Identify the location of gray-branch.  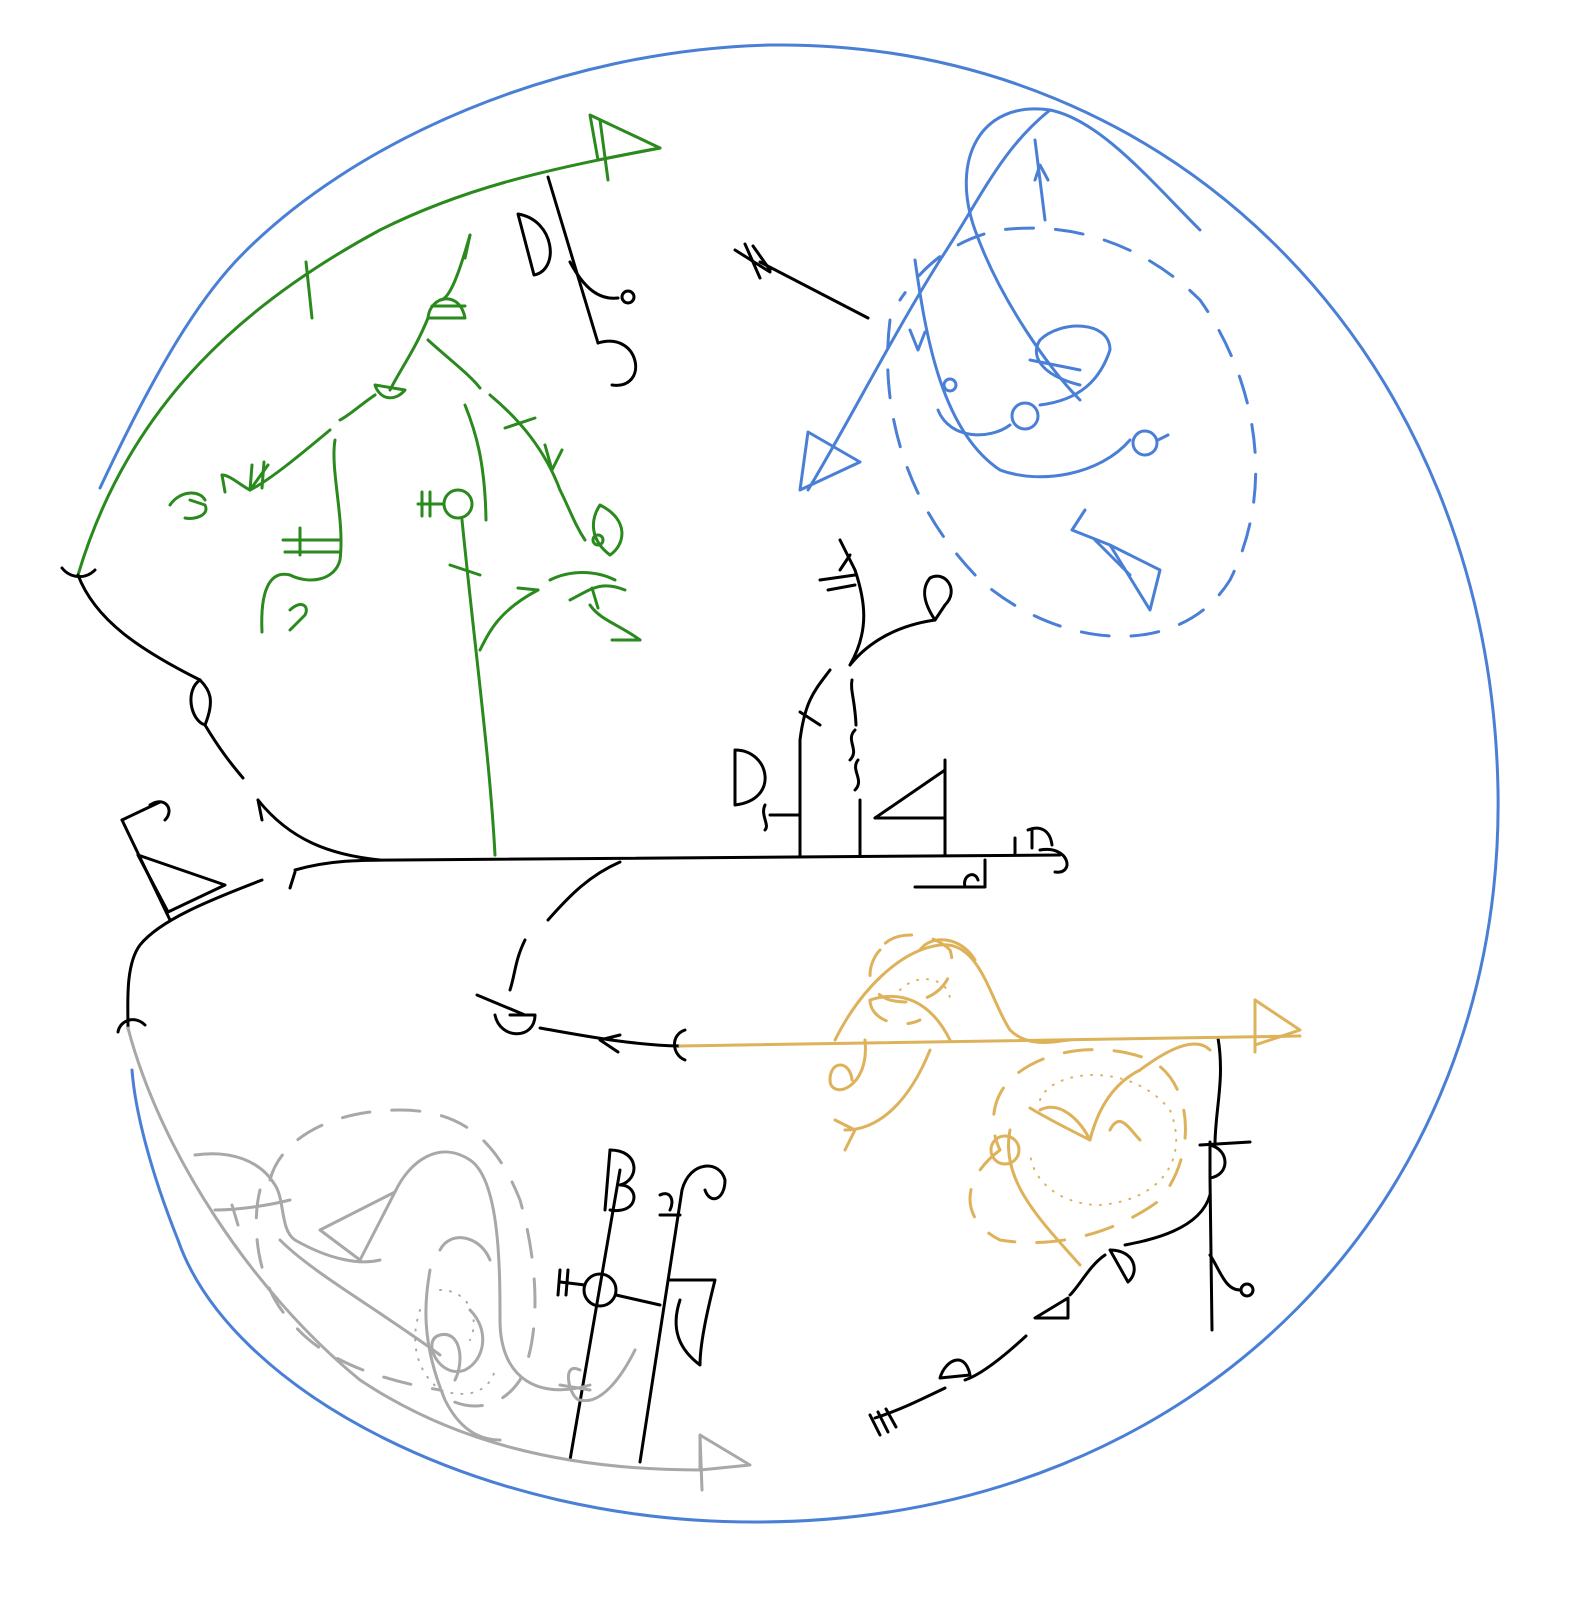
(439, 1259).